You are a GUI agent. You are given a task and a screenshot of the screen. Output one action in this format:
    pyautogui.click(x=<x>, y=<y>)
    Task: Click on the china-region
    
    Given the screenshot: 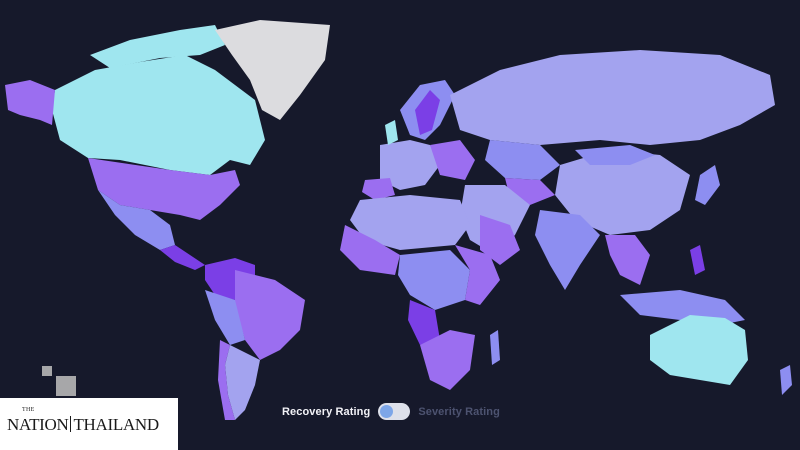 What is the action you would take?
    pyautogui.click(x=622, y=192)
    